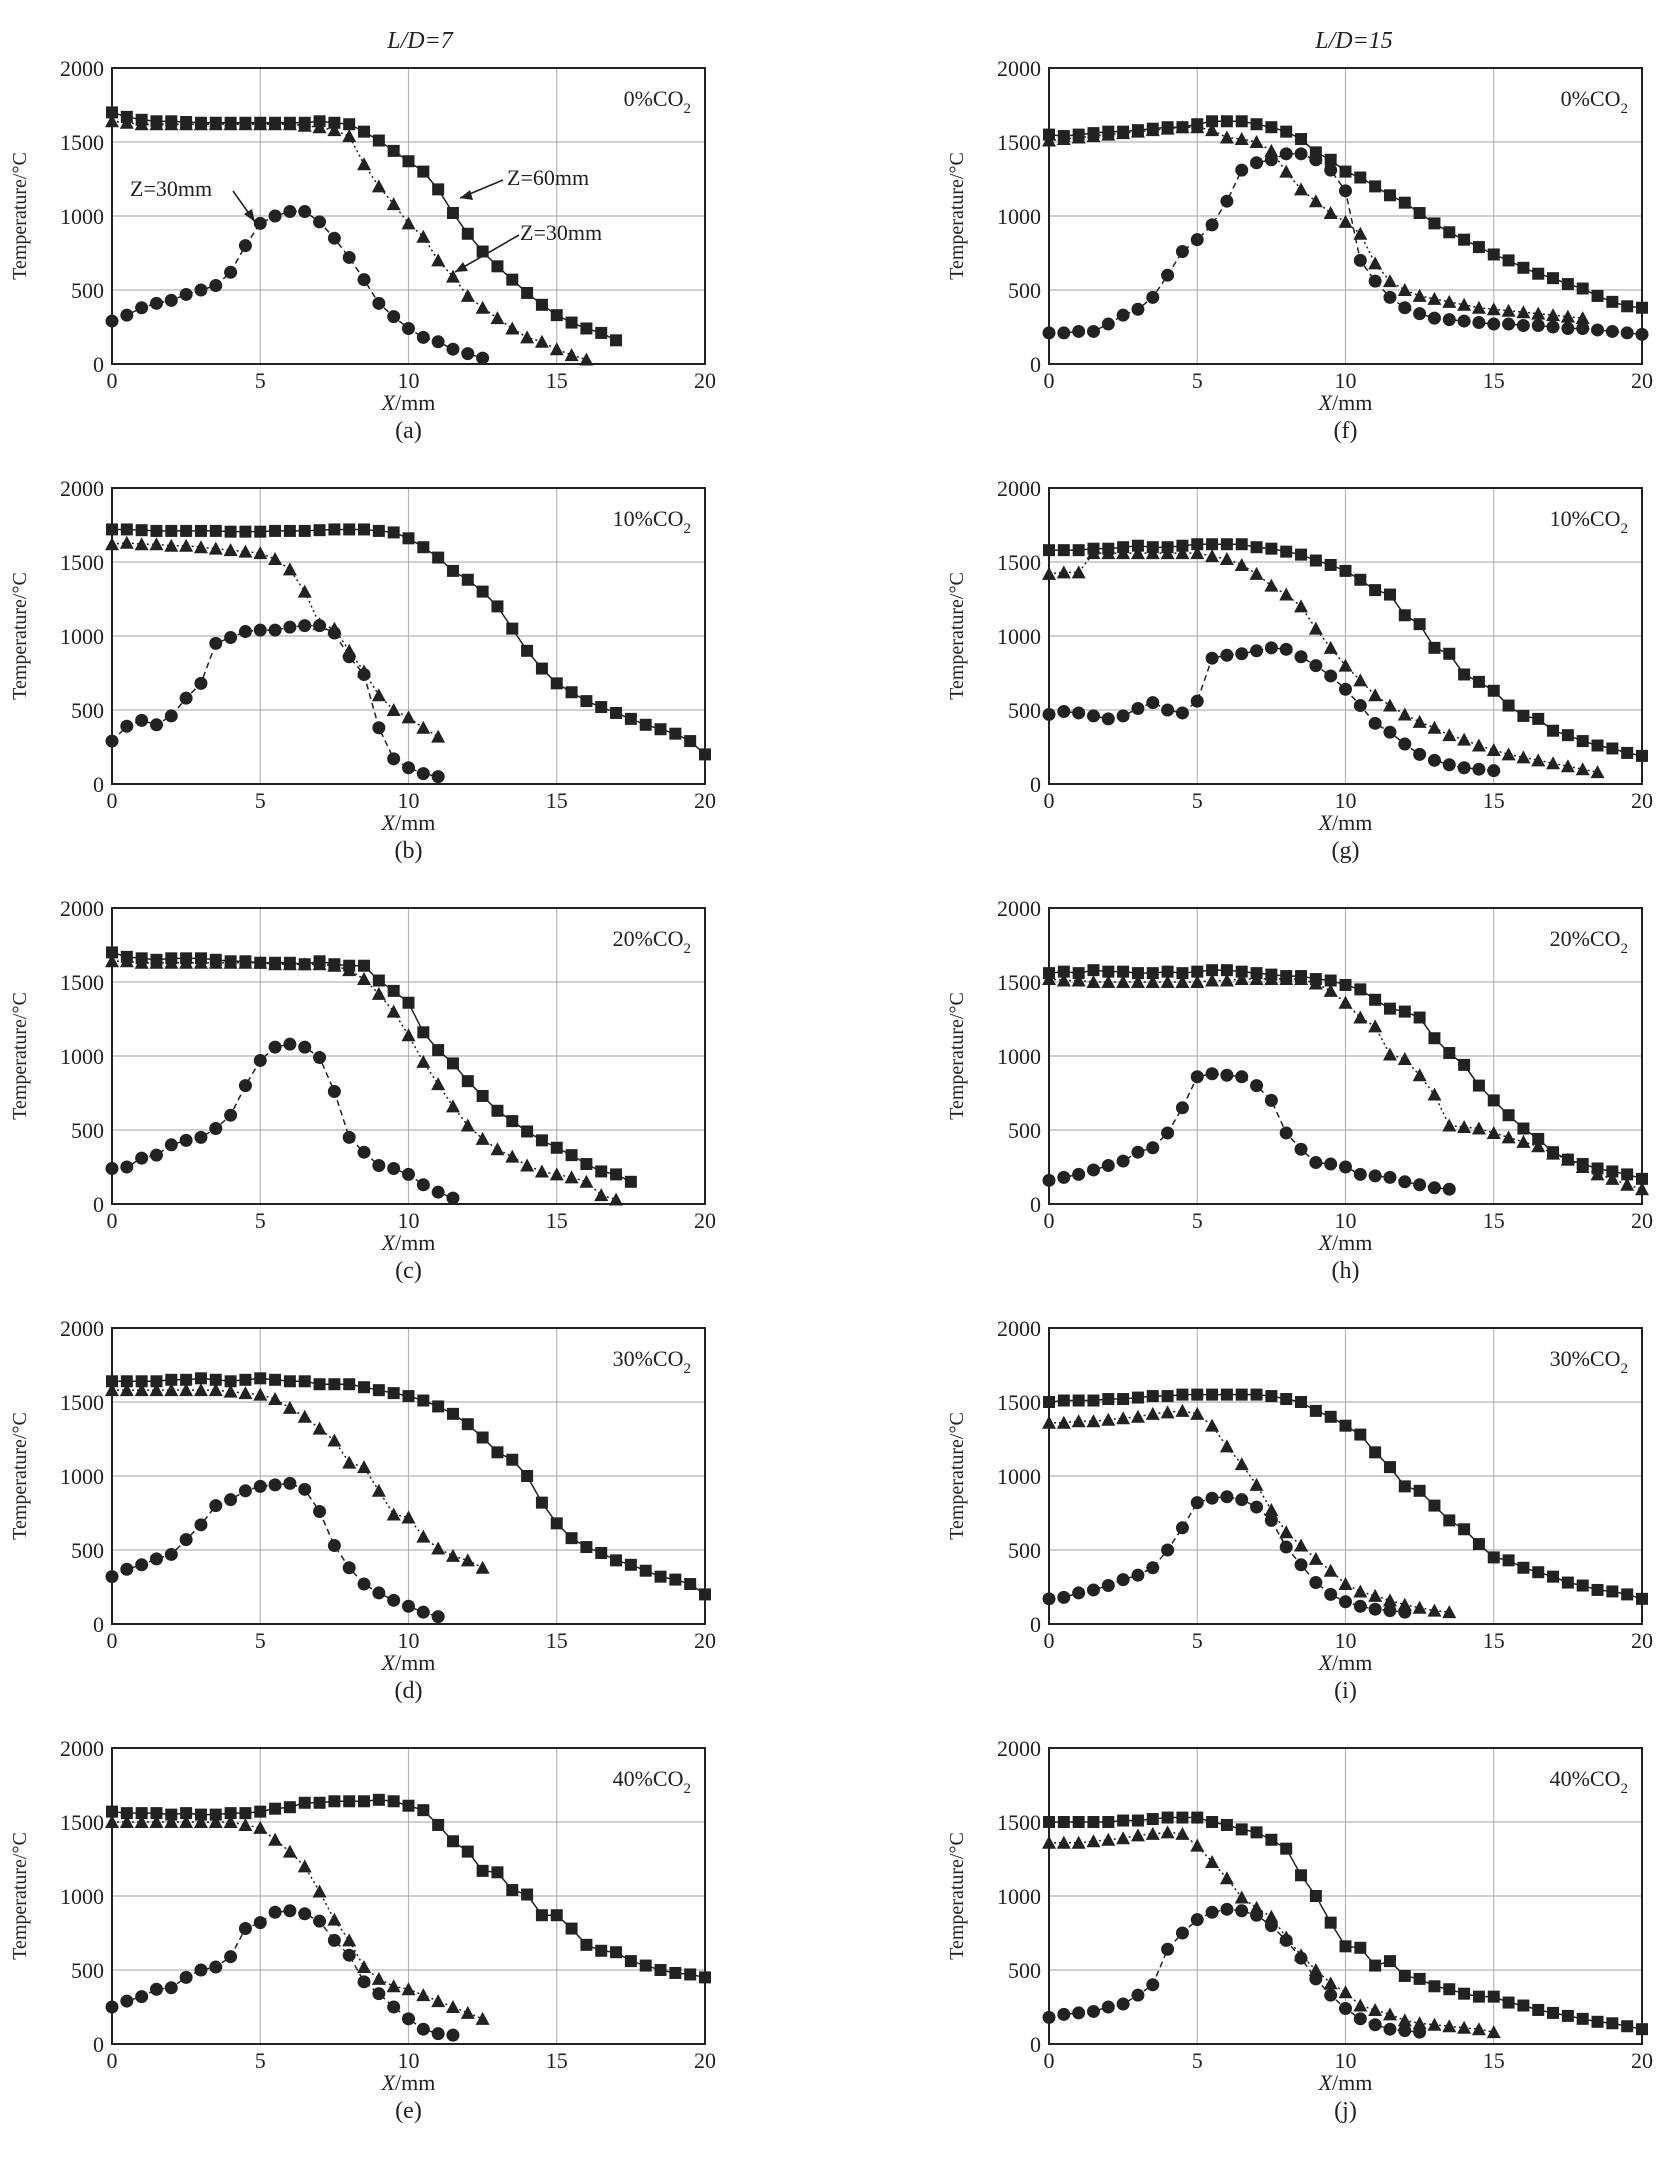  Describe the element at coordinates (82, 488) in the screenshot. I see `y-tick-label: 2000` at that location.